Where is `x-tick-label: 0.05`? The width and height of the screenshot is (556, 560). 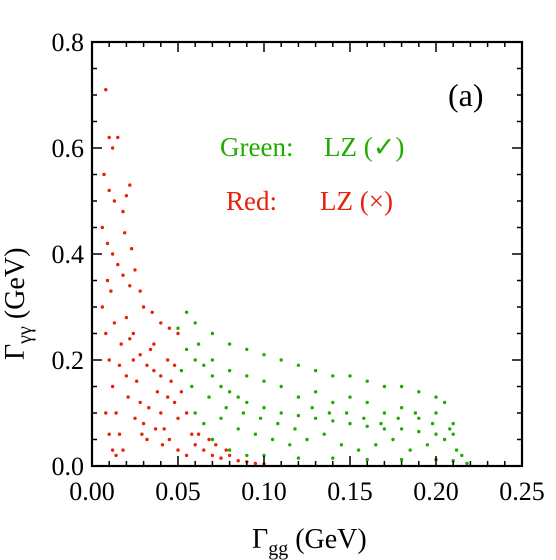 x-tick-label: 0.05 is located at coordinates (178, 491).